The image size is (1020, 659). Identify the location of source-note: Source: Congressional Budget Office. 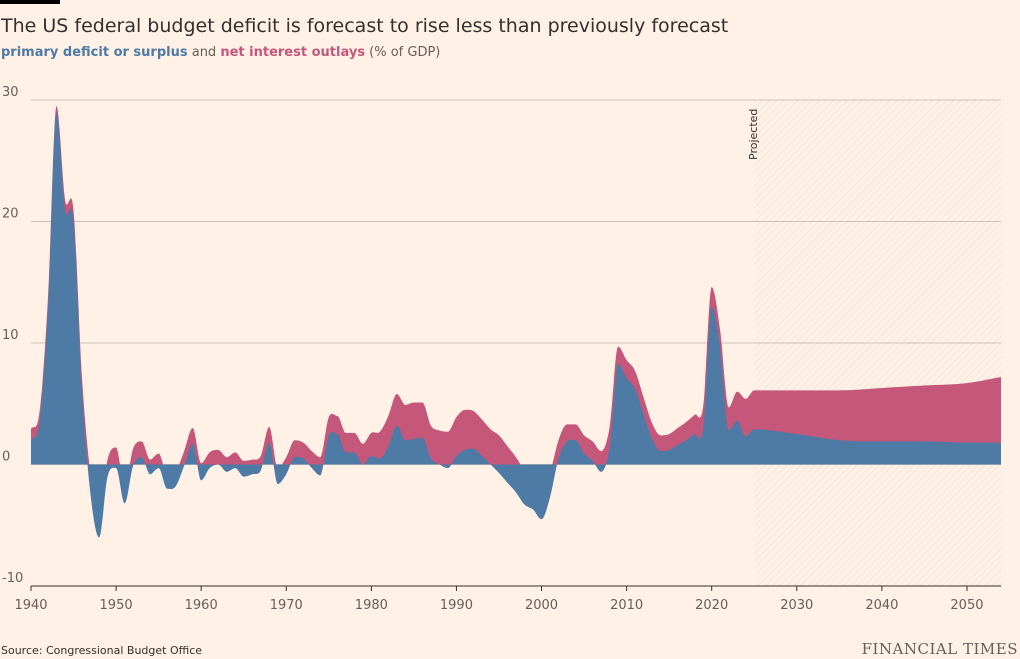
(102, 650).